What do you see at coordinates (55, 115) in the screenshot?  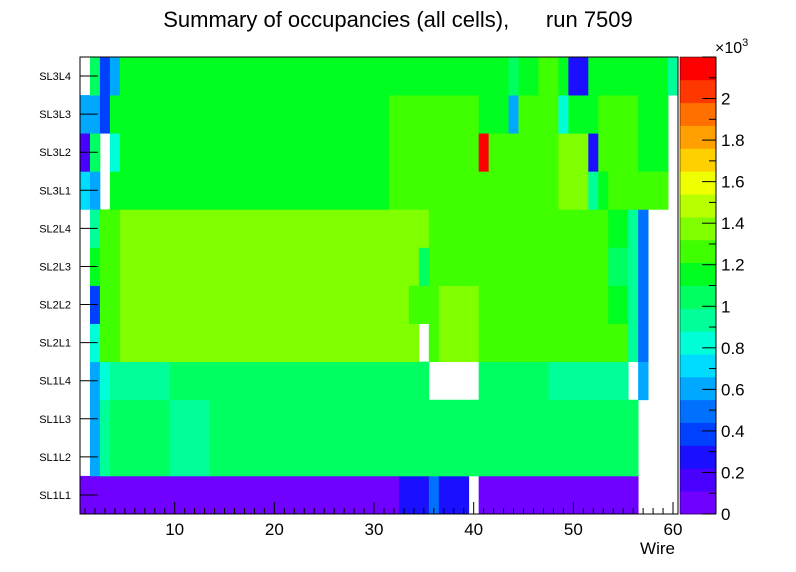 I see `y-tick-label-SL3L3: SL3L3` at bounding box center [55, 115].